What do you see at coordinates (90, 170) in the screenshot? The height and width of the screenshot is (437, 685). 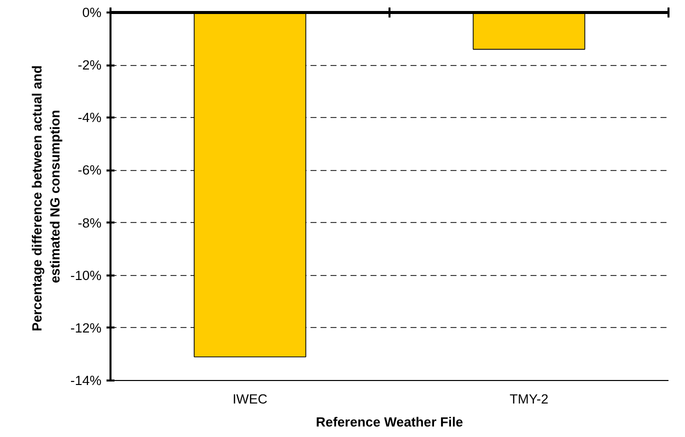 I see `y-tick-label: -6%` at bounding box center [90, 170].